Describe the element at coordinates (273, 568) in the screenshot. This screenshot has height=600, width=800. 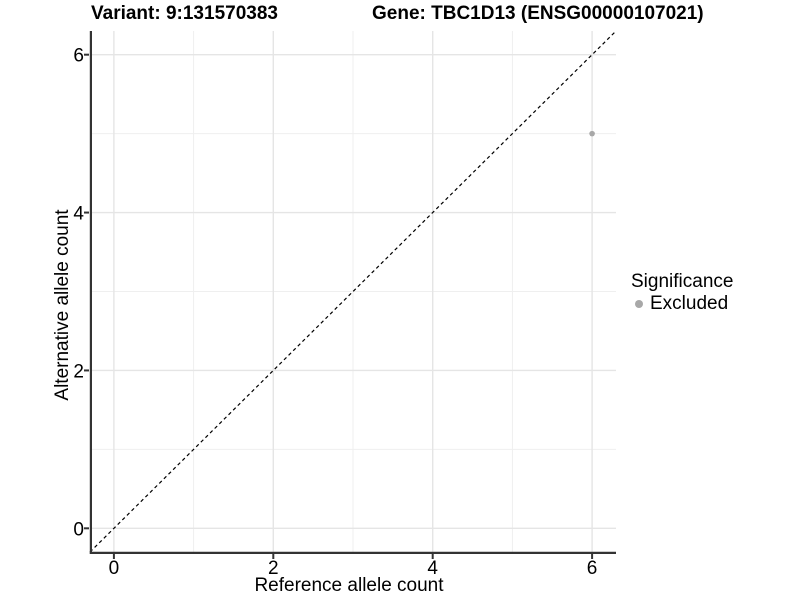
I see `x-tick-label: 2` at that location.